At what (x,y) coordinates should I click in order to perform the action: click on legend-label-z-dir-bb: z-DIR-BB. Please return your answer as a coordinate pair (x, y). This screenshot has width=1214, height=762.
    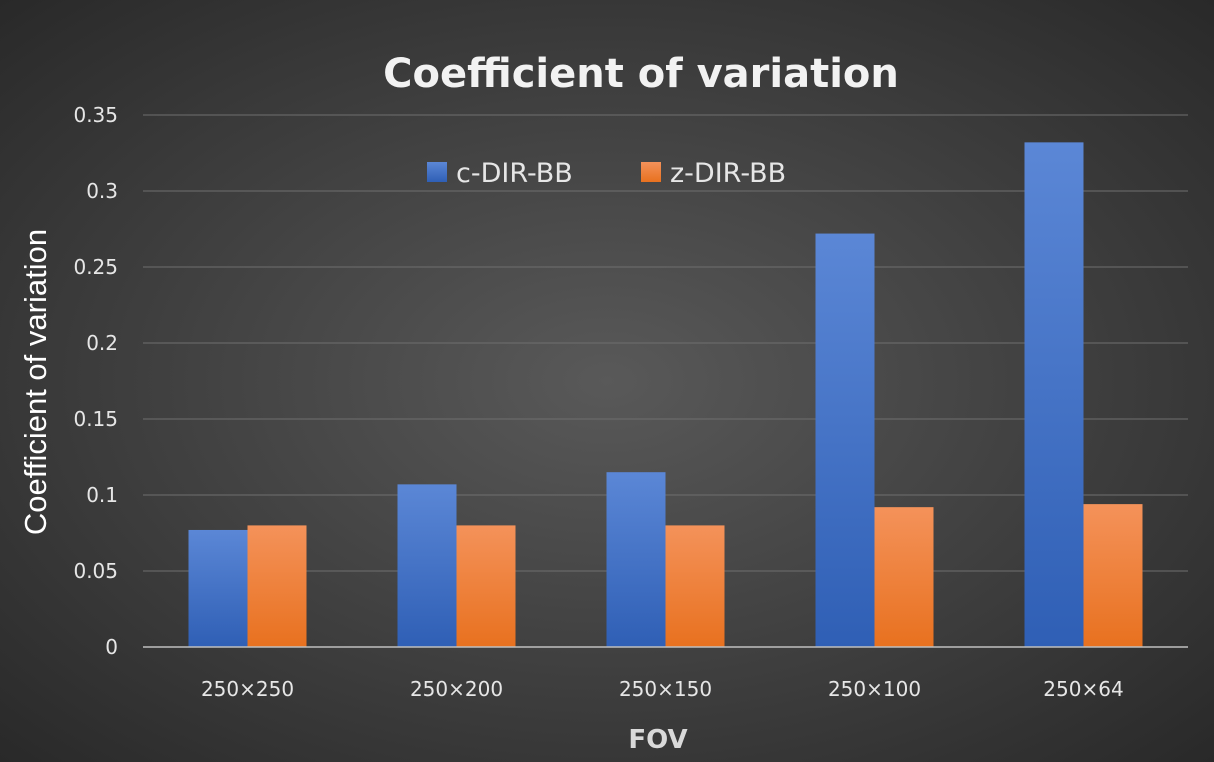
    Looking at the image, I should click on (728, 173).